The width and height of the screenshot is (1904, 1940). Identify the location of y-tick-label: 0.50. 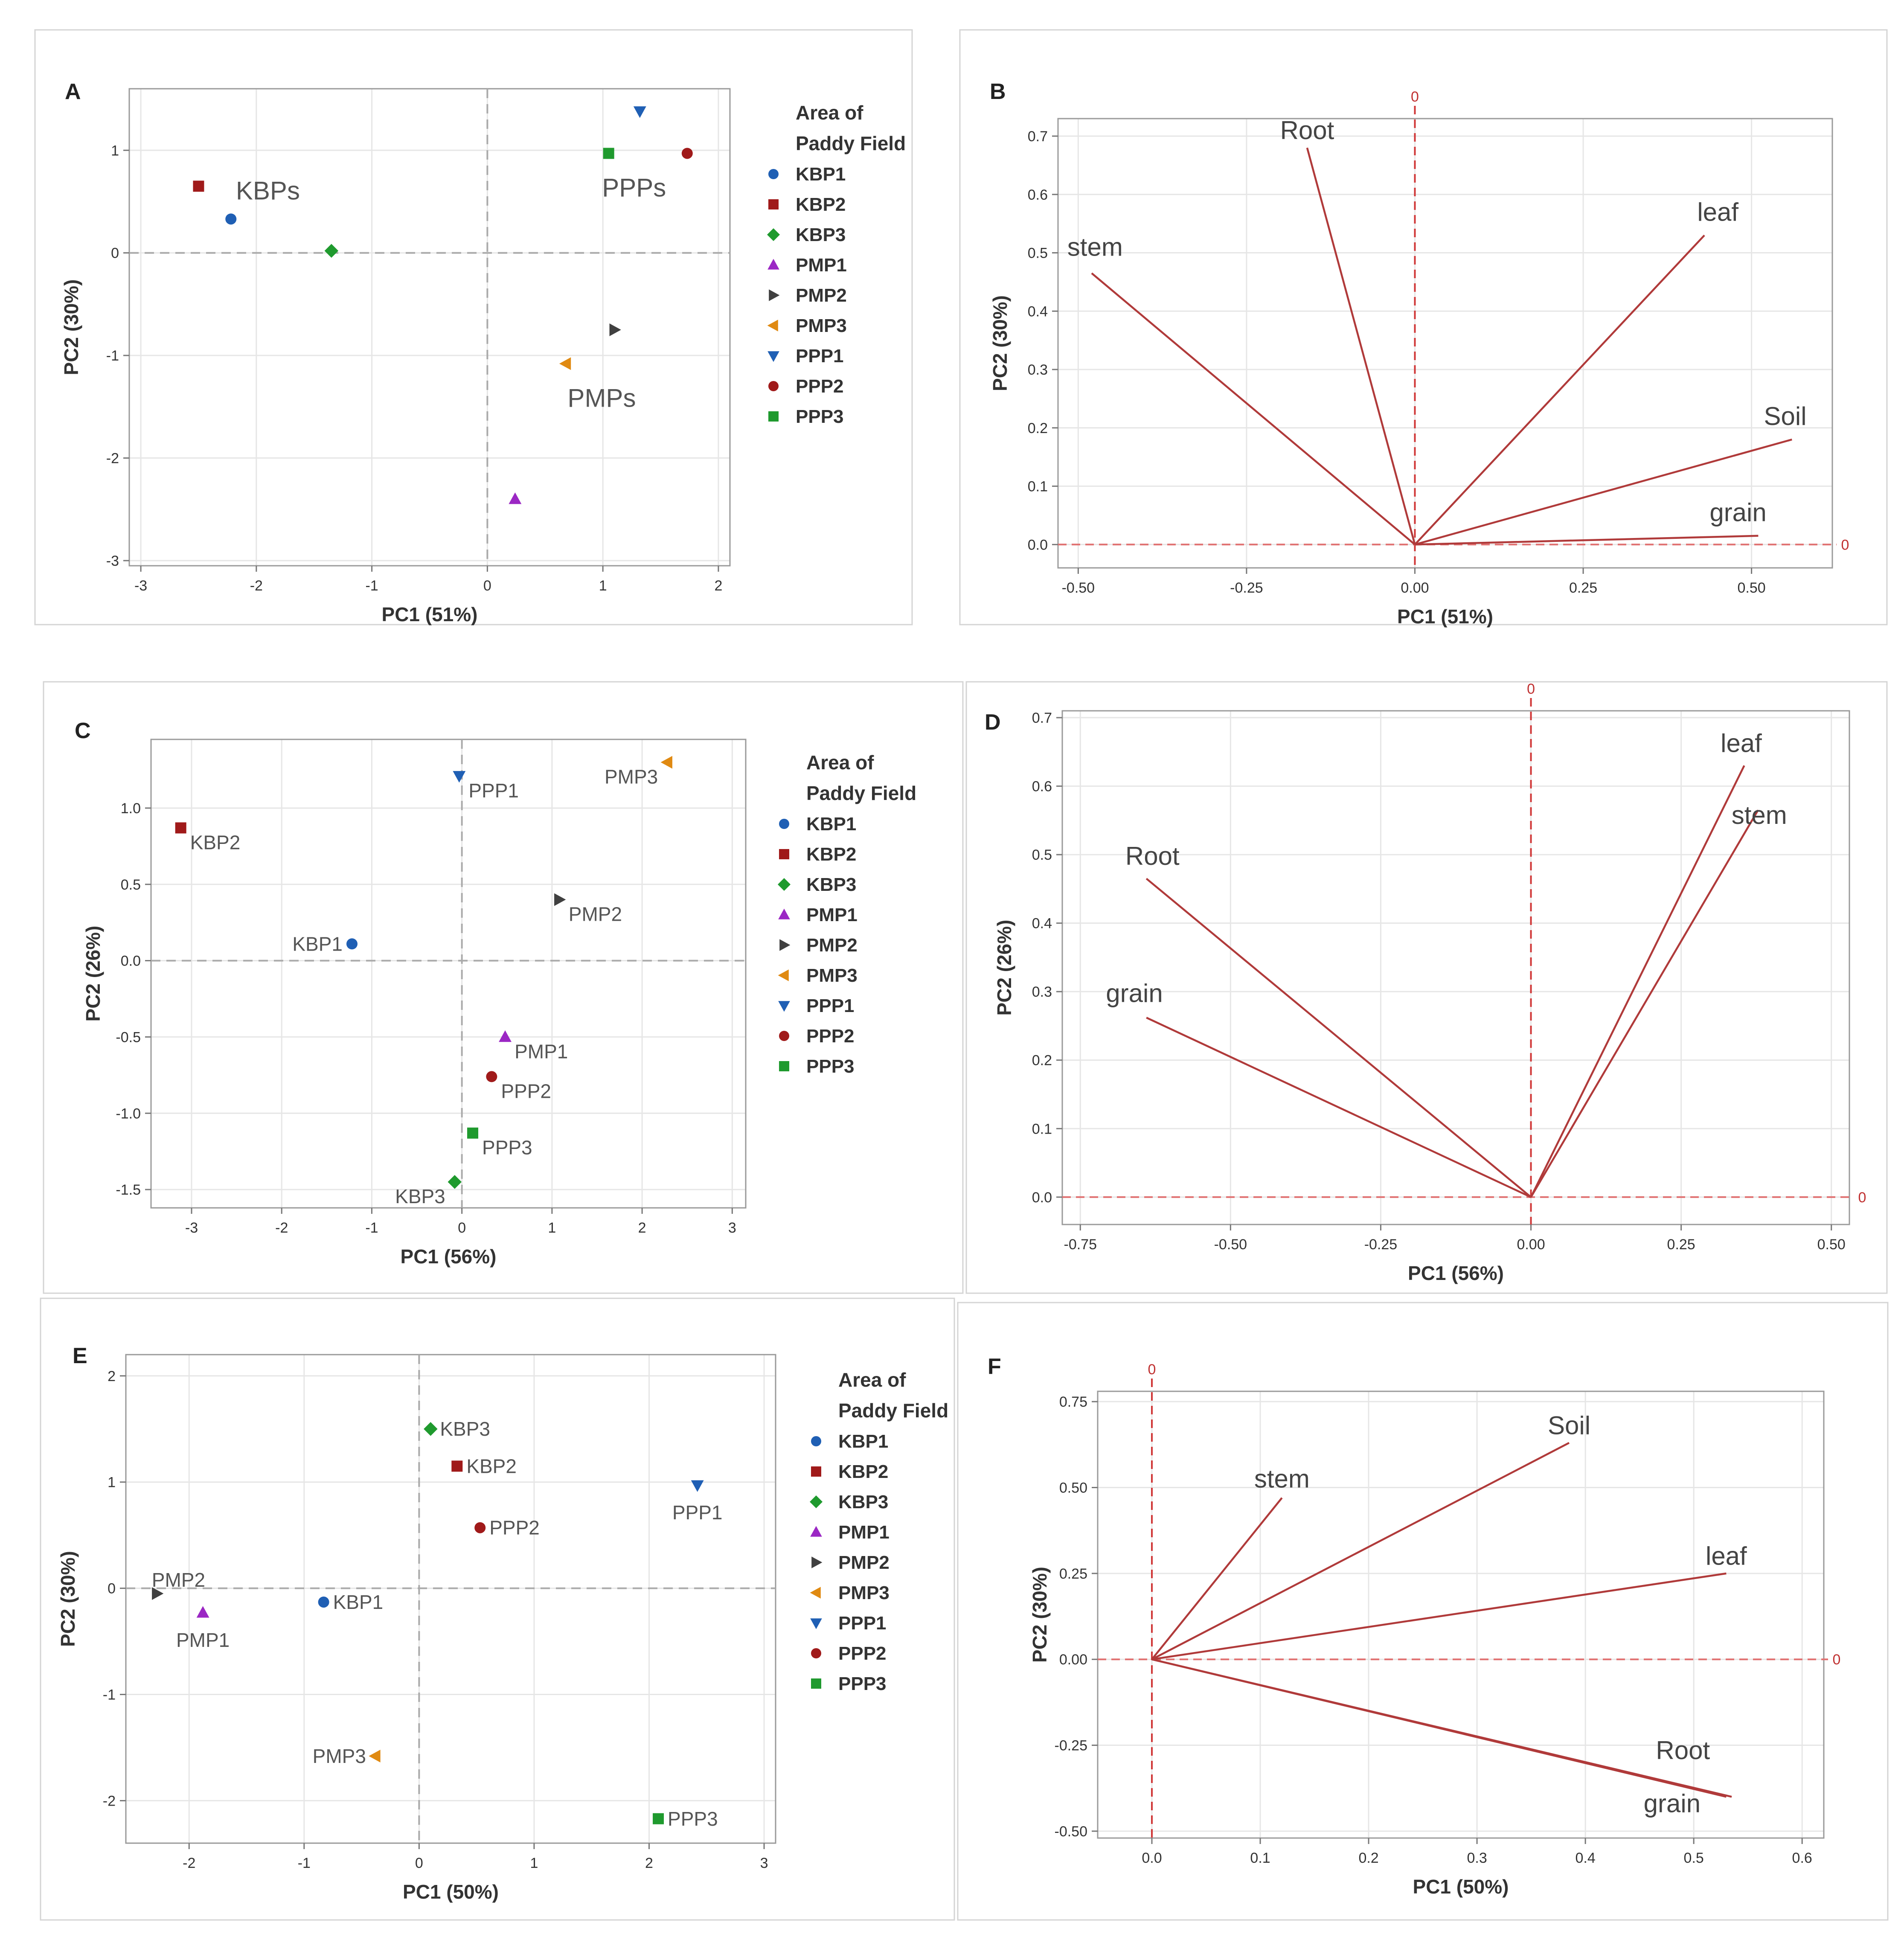
(1073, 1488).